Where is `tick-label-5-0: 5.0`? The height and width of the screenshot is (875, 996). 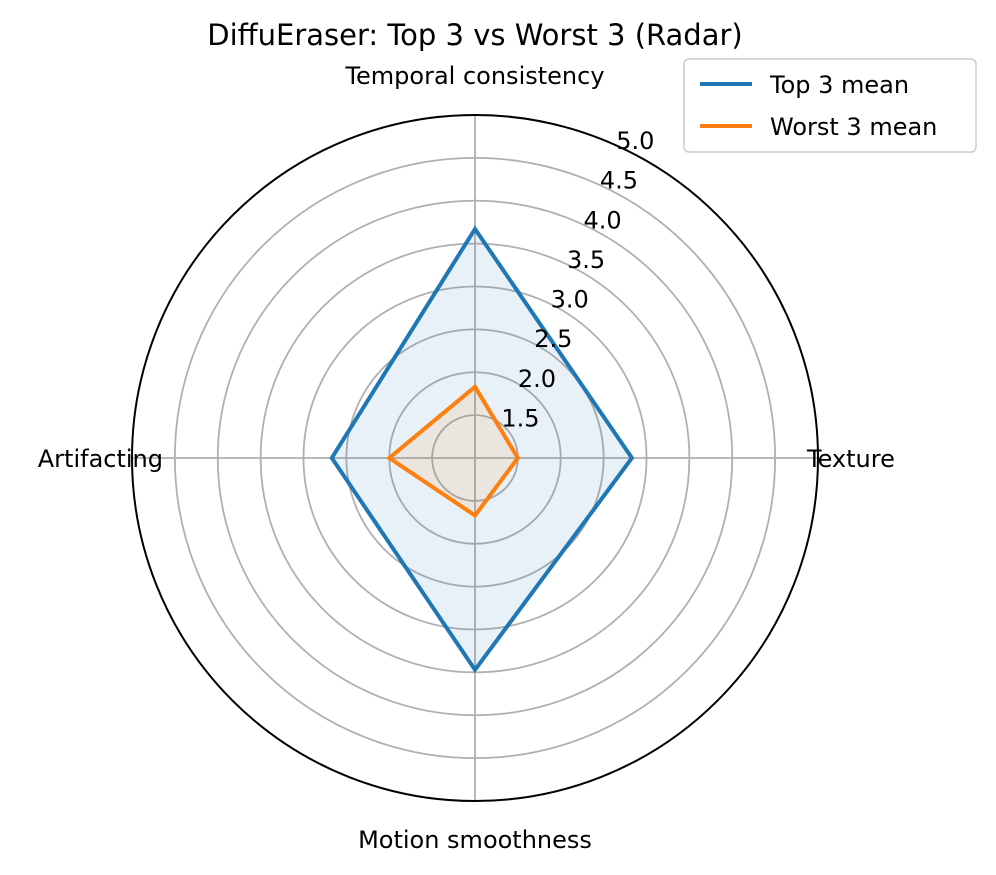 tick-label-5-0: 5.0 is located at coordinates (635, 141).